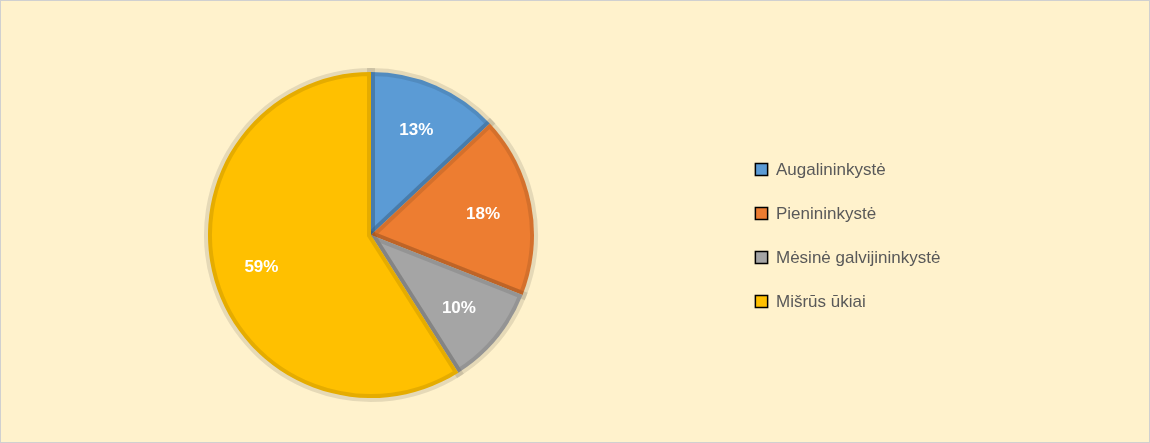 The width and height of the screenshot is (1150, 443). What do you see at coordinates (858, 257) in the screenshot?
I see `legend-label: Mėsinė galvijininkystė` at bounding box center [858, 257].